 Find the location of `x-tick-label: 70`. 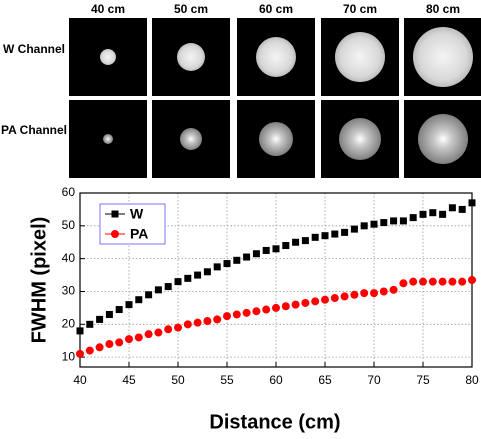

x-tick-label: 70 is located at coordinates (374, 380).